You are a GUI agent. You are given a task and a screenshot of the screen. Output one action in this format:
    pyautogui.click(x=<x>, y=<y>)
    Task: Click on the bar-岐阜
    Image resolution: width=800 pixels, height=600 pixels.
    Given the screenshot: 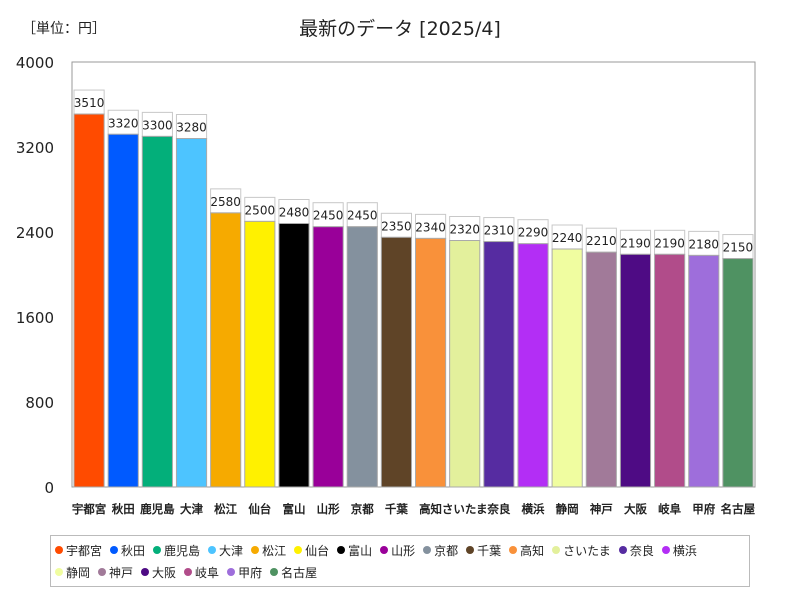 What is the action you would take?
    pyautogui.click(x=670, y=370)
    